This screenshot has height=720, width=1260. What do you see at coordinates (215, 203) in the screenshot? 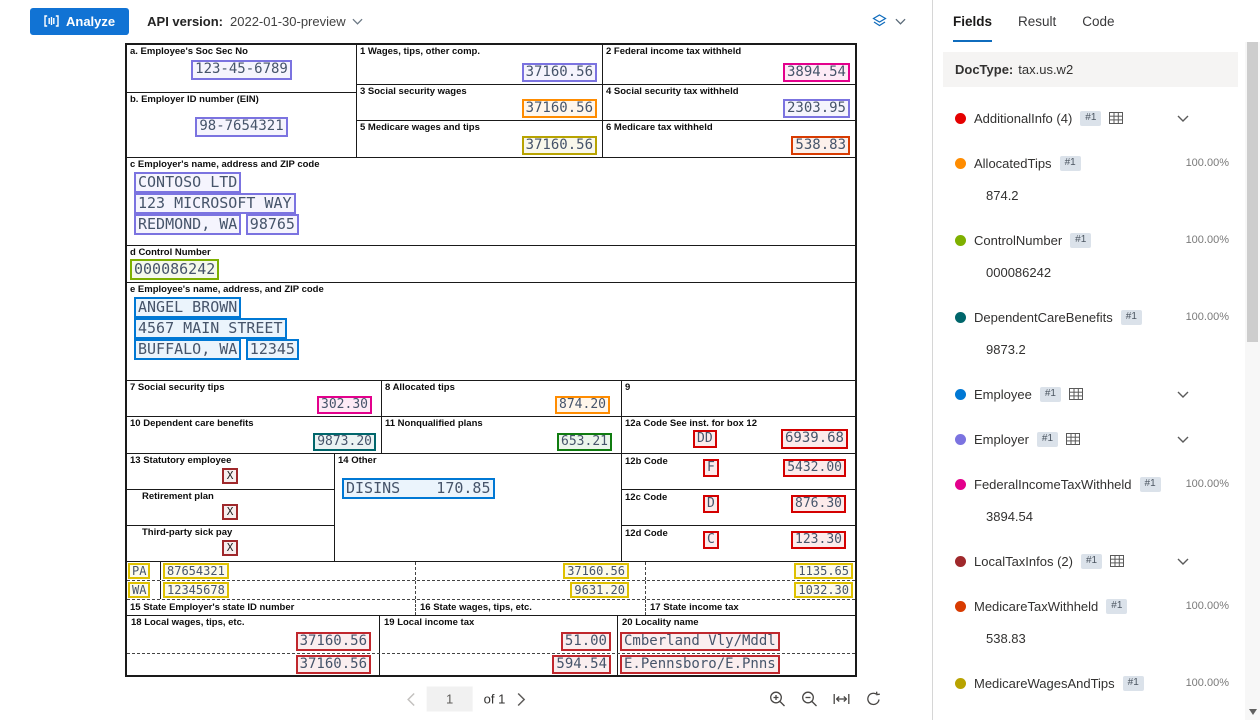
I see `employer-street-highlight: 123 MICROSOFT WAY` at bounding box center [215, 203].